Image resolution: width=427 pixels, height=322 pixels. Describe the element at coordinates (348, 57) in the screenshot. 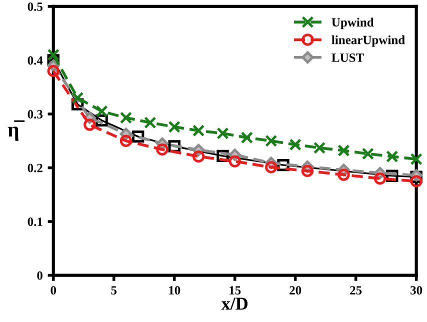

I see `legend-label: LUST` at that location.